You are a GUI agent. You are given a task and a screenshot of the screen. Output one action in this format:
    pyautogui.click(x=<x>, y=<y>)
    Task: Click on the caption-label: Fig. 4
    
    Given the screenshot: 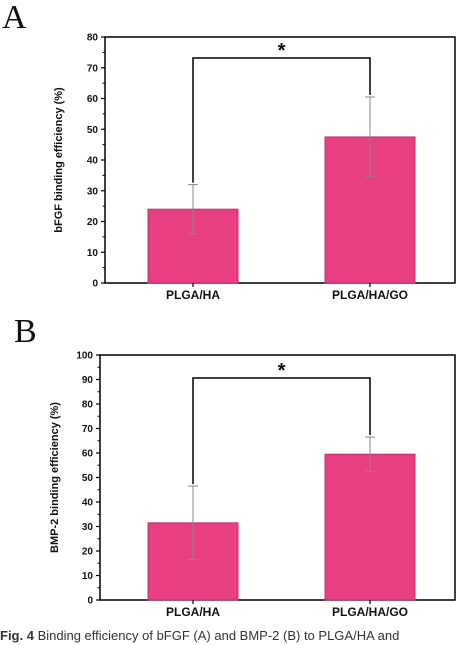 What is the action you would take?
    pyautogui.click(x=17, y=635)
    